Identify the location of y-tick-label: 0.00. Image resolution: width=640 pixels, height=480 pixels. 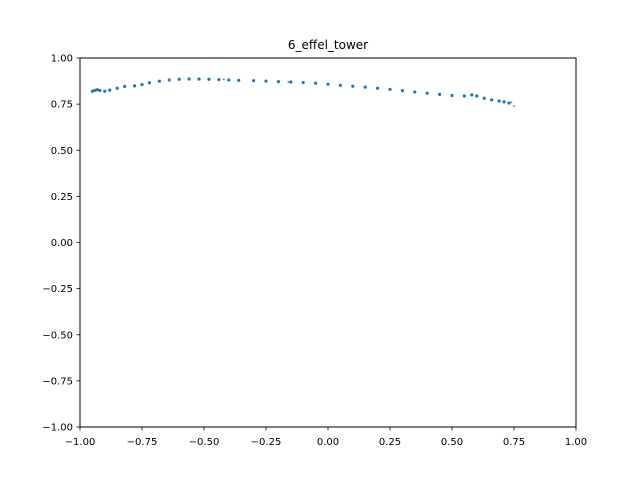
(62, 243).